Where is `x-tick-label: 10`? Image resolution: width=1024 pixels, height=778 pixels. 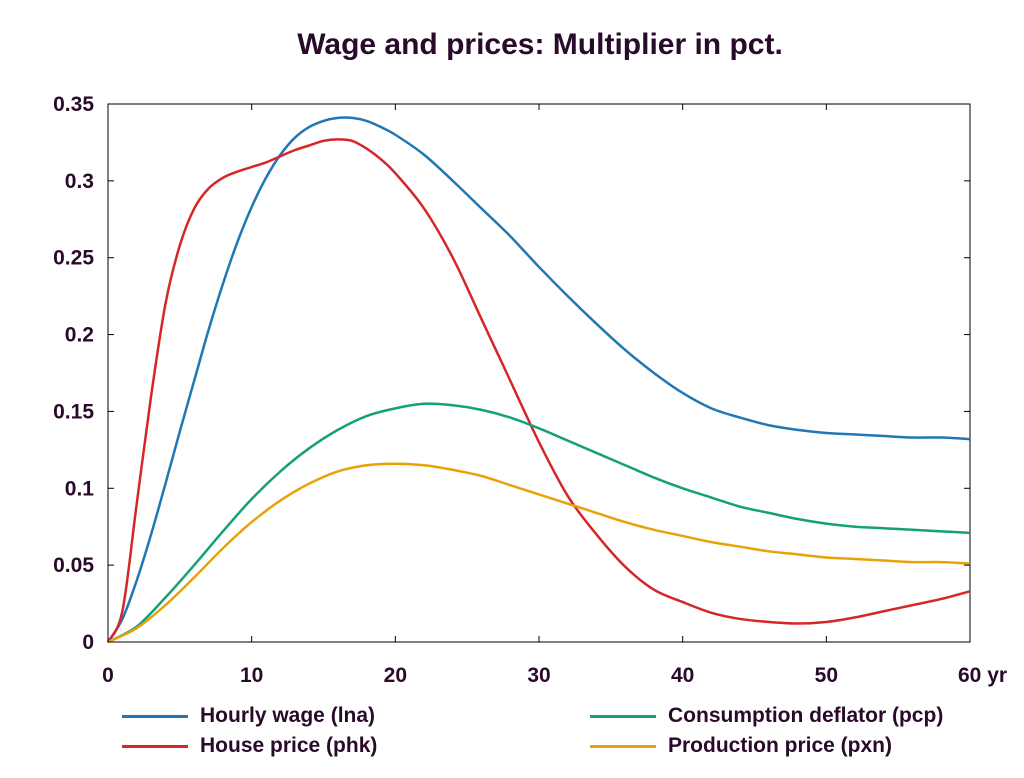
x-tick-label: 10 is located at coordinates (251, 675).